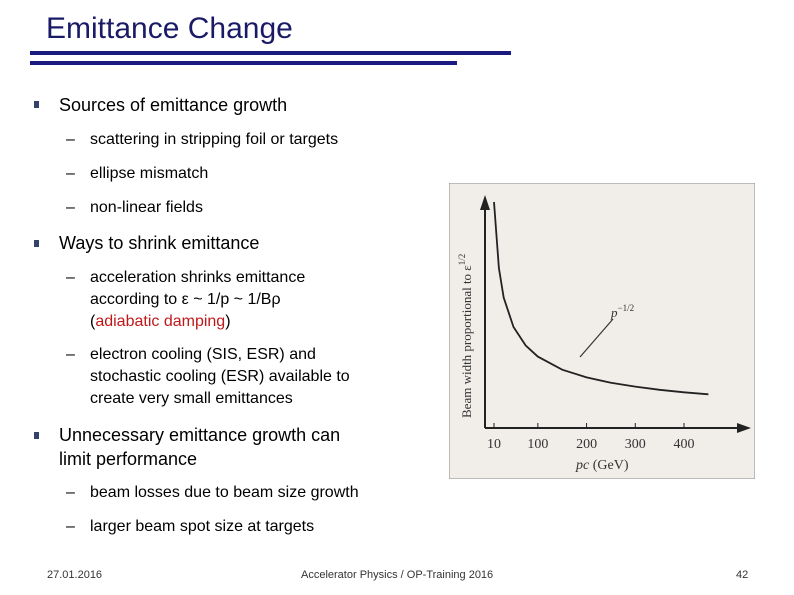 The width and height of the screenshot is (794, 595). I want to click on slide-title: Emittance Change, so click(169, 28).